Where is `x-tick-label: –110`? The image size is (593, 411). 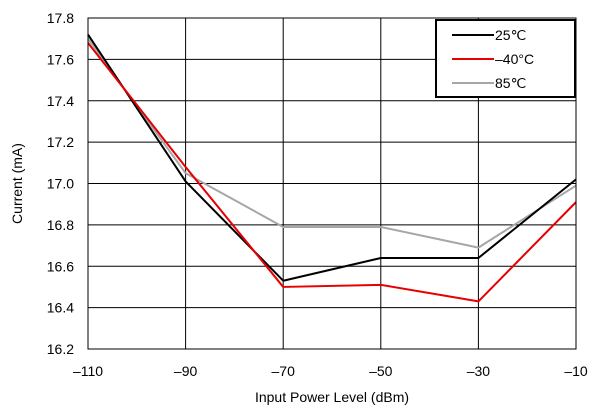
x-tick-label: –110 is located at coordinates (88, 371).